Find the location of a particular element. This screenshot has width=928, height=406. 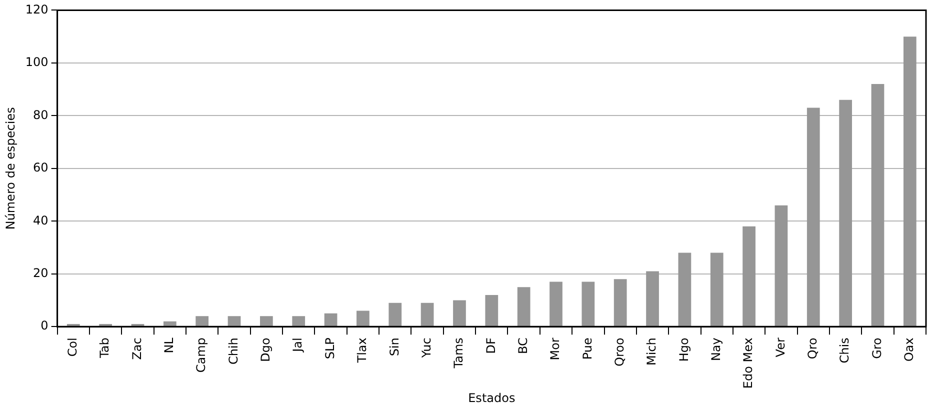

x-tick-label: Qroo is located at coordinates (619, 352).